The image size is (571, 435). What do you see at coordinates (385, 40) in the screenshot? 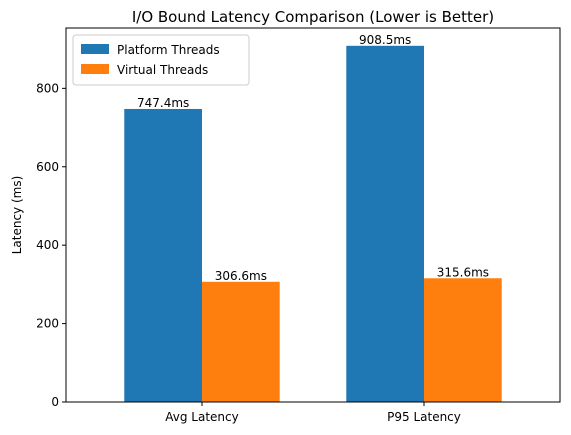
I see `data-label-0-1: 908.5ms` at bounding box center [385, 40].